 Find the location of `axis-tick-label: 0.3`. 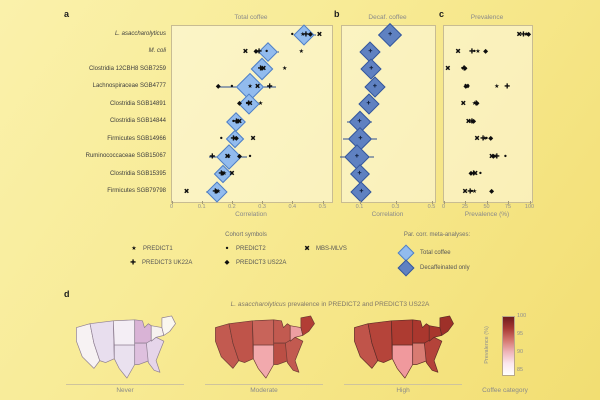

axis-tick-label: 0.3 is located at coordinates (262, 207).